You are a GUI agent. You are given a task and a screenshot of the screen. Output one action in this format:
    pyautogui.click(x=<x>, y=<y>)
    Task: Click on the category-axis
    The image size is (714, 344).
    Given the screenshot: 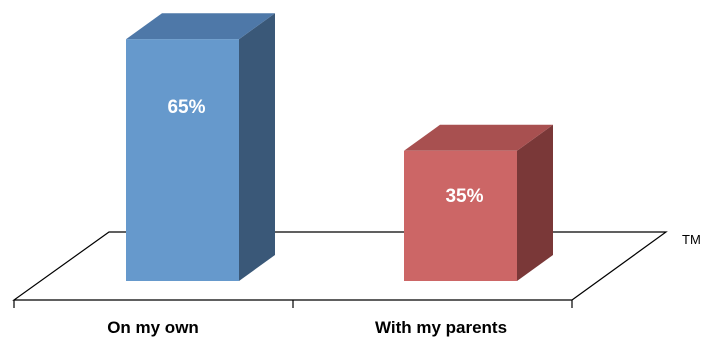 What is the action you would take?
    pyautogui.click(x=293, y=304)
    